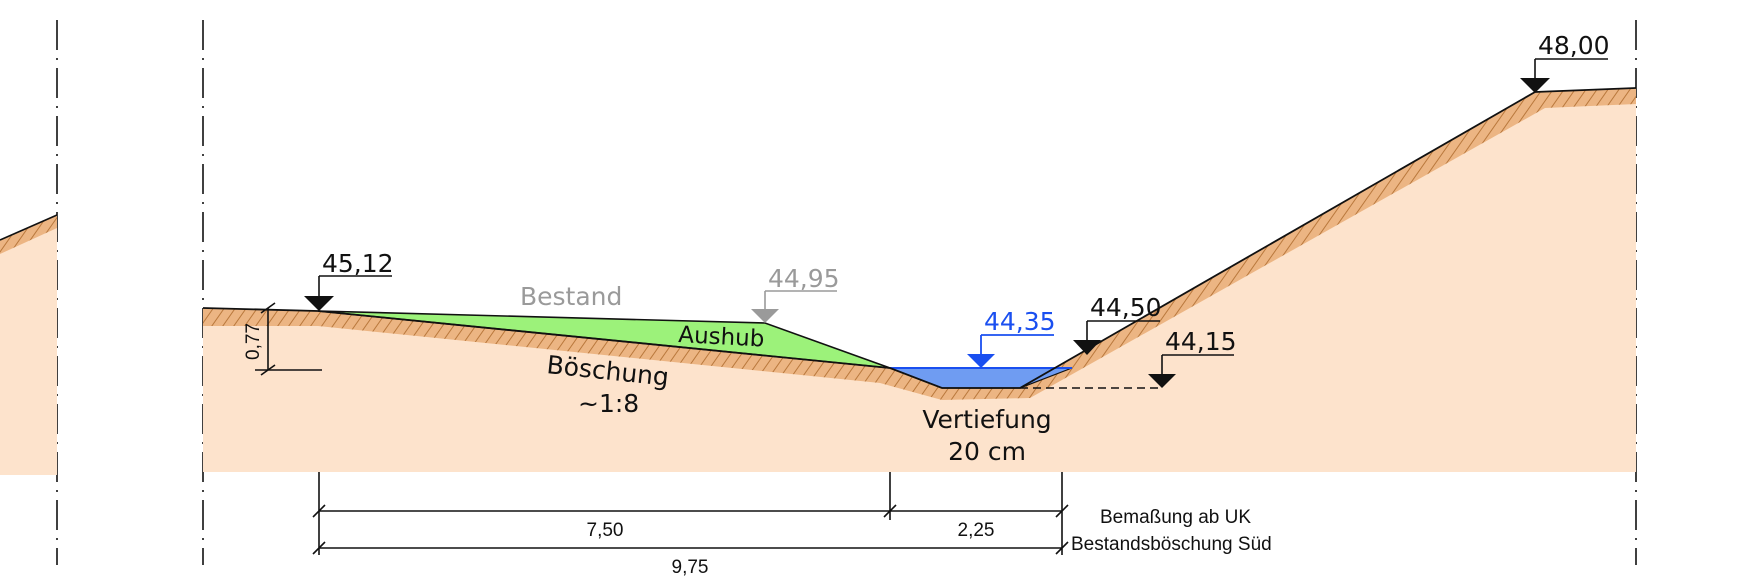 The image size is (1747, 585). What do you see at coordinates (253, 341) in the screenshot?
I see `height-dimension-label: 0,77` at bounding box center [253, 341].